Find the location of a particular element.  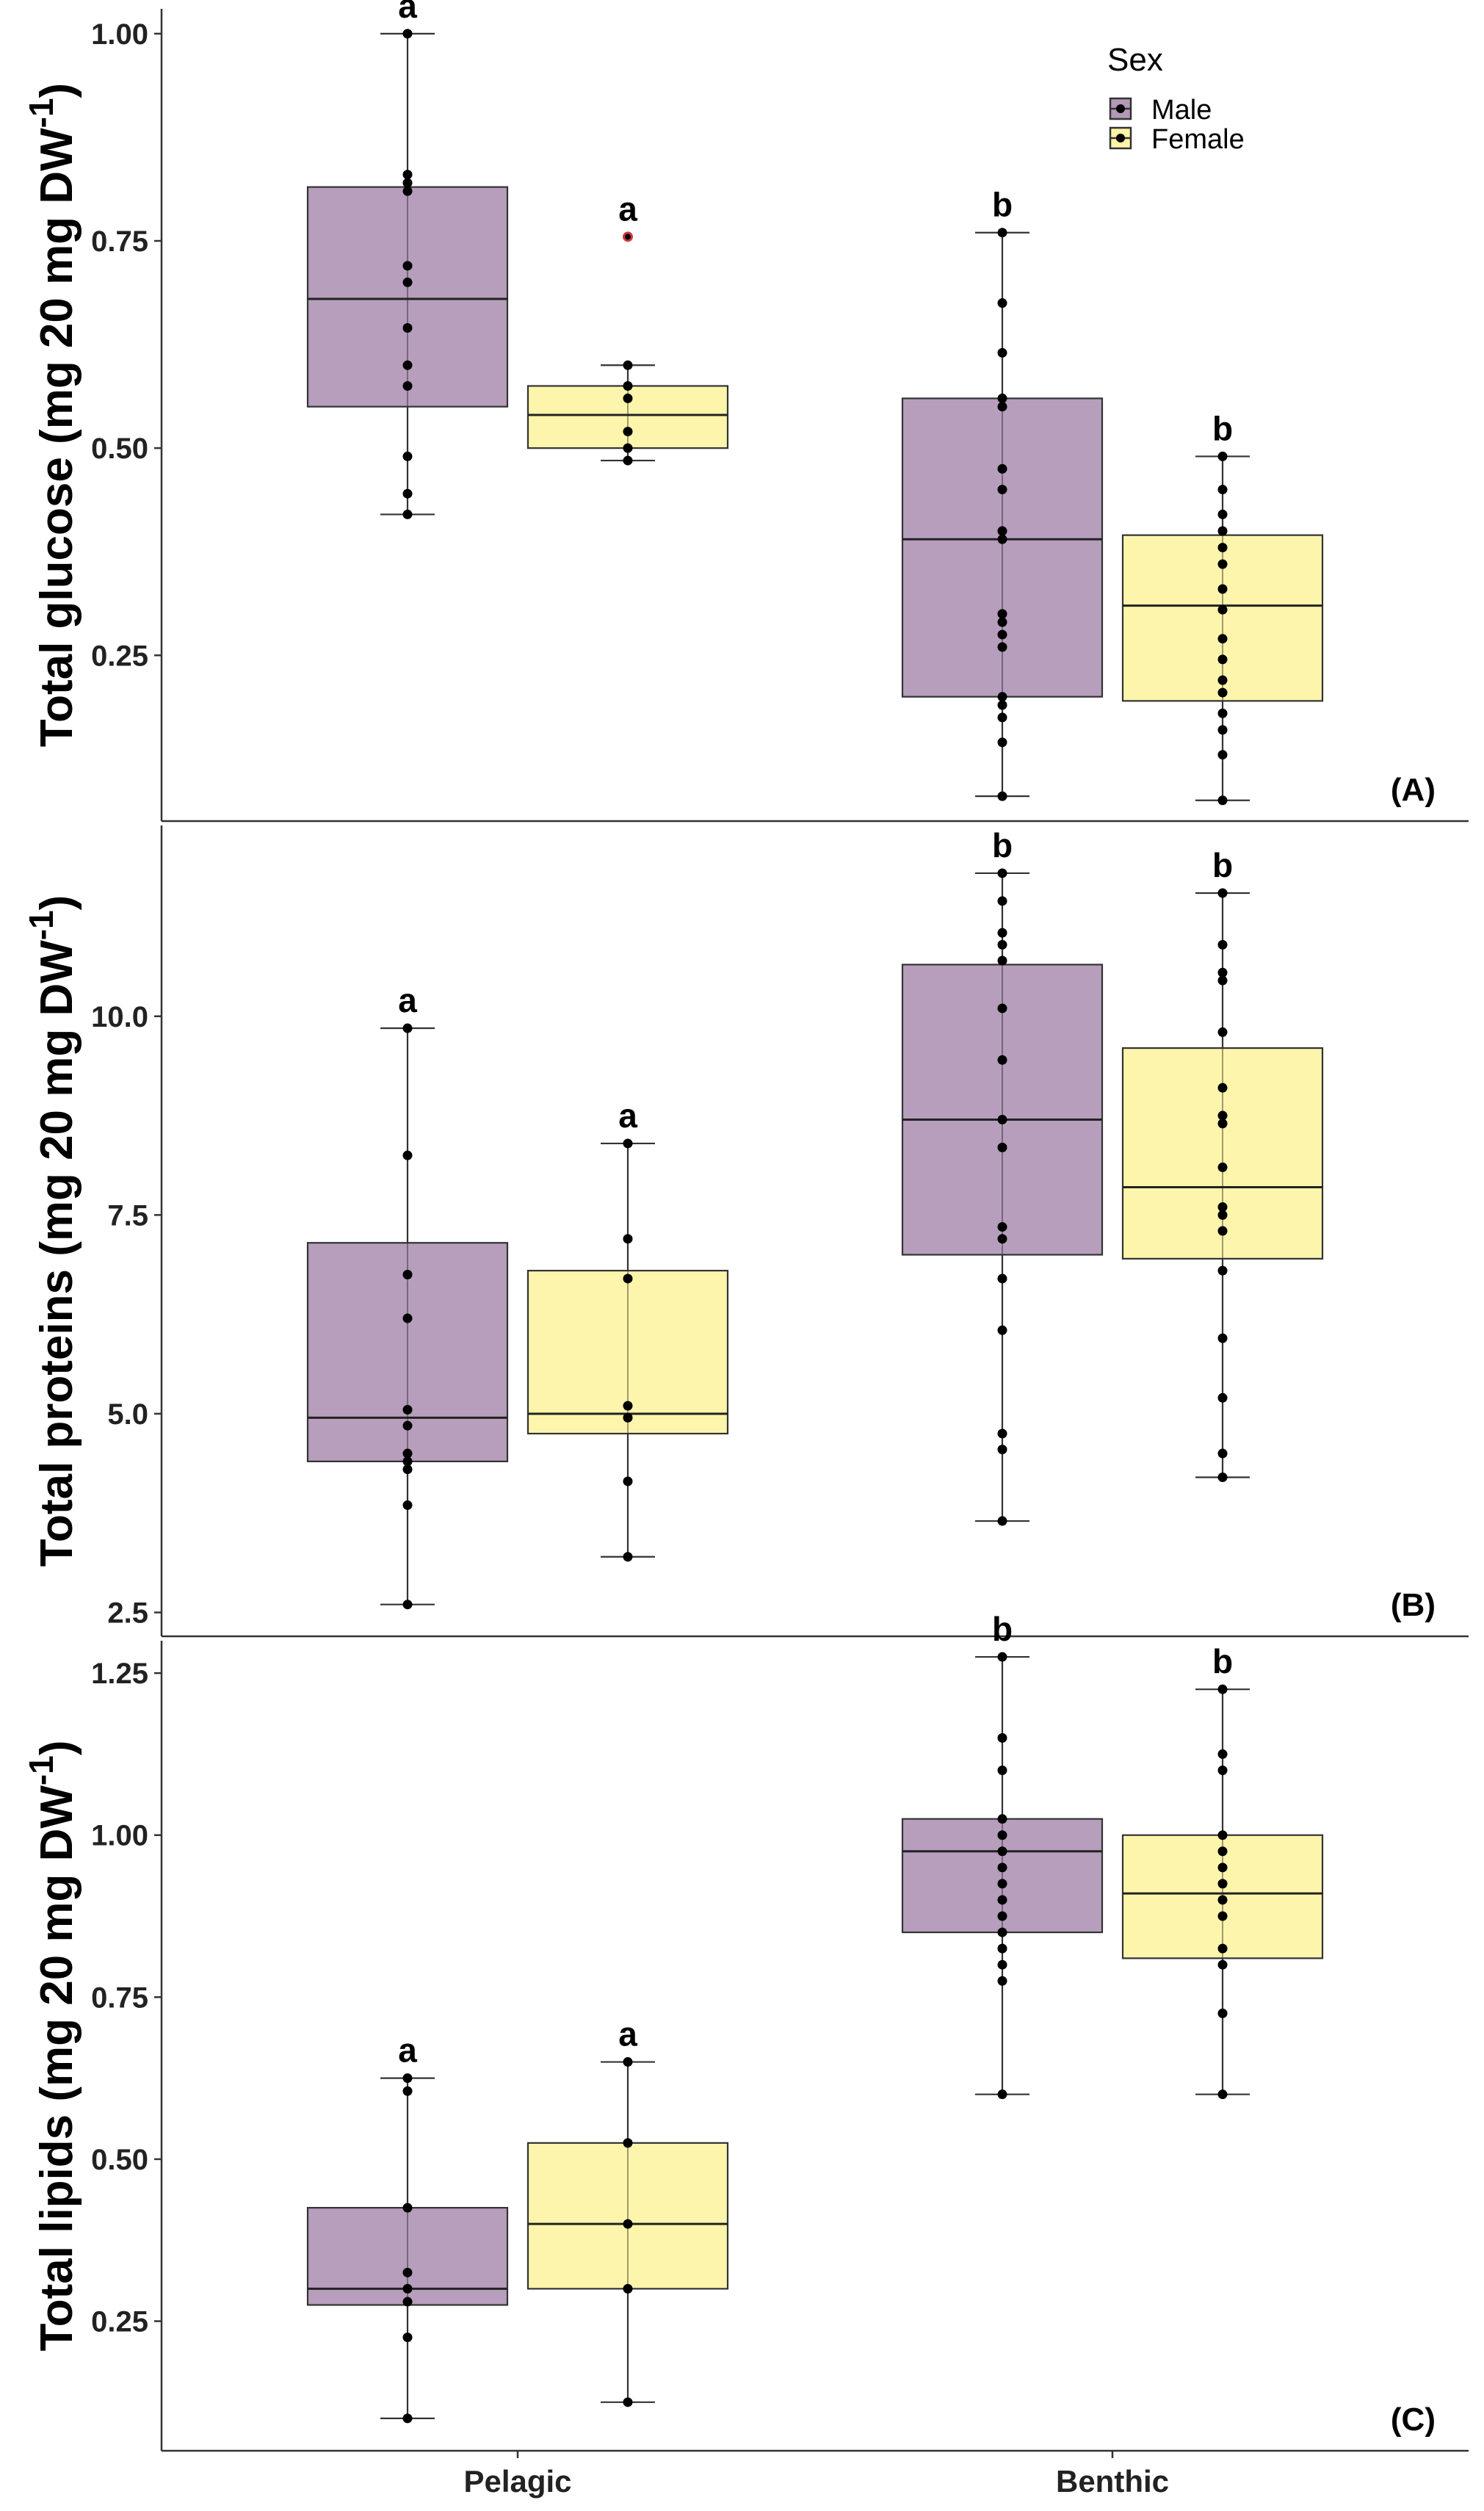

legend-label-male: Male is located at coordinates (1181, 110).